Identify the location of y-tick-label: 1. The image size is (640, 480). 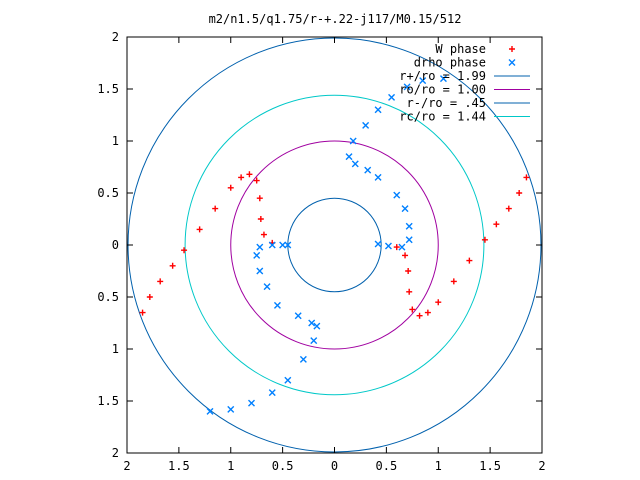
(115, 349).